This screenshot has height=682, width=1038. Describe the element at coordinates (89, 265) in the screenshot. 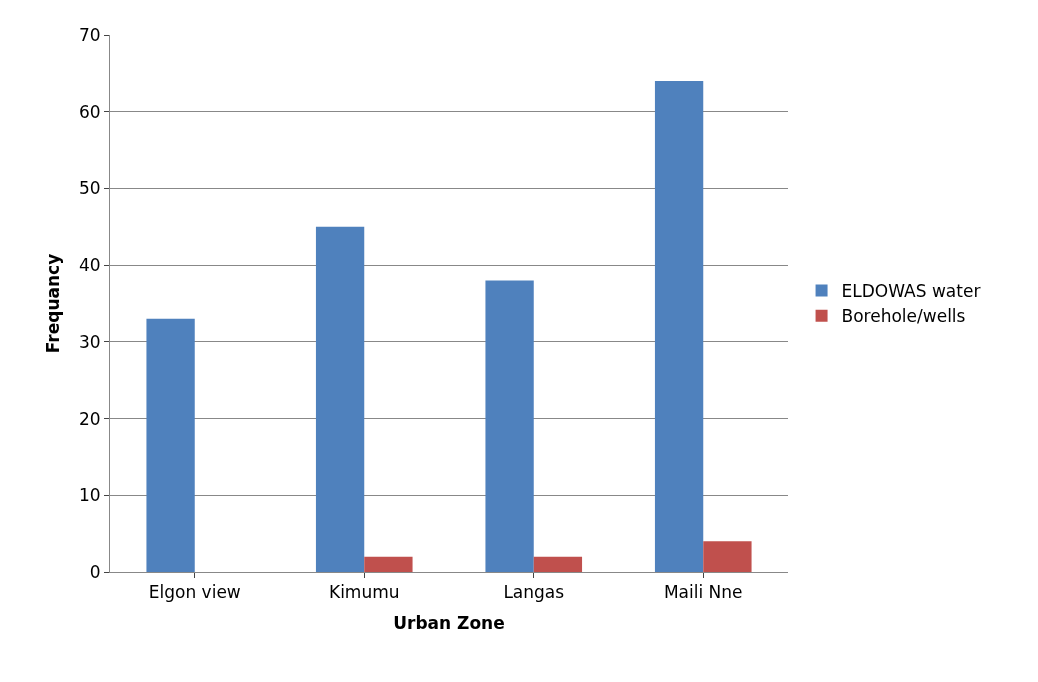

I see `y-tick-label: 40` at that location.